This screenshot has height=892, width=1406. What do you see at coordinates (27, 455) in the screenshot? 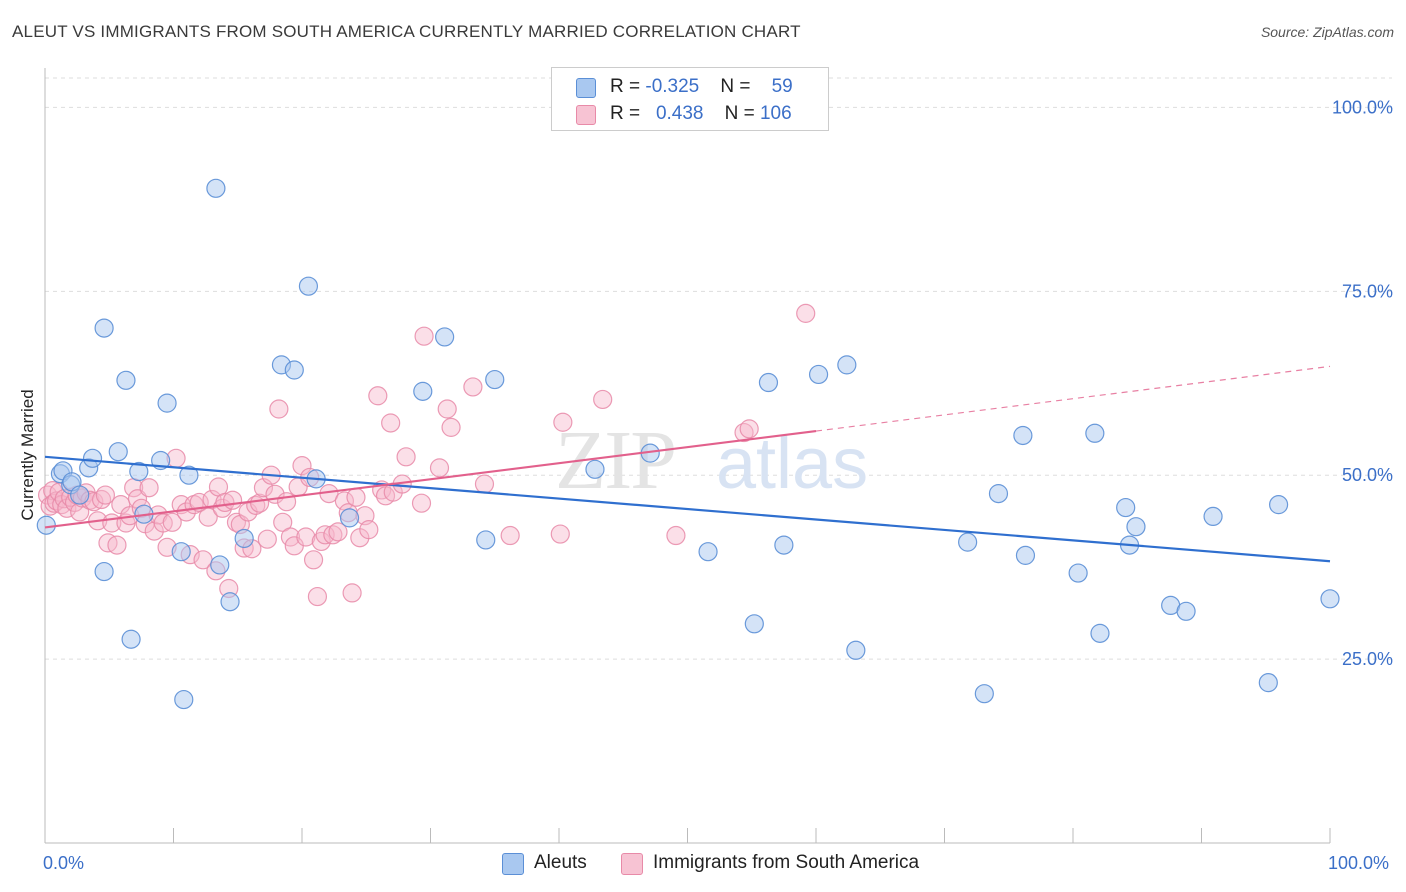
I see `y-axis-label: Currently Married` at bounding box center [27, 455].